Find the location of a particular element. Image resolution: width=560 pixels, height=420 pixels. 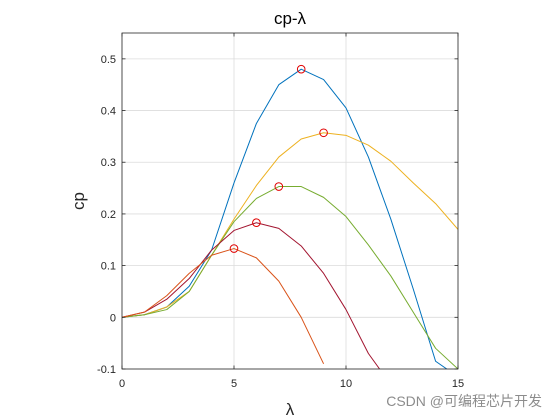

series-line-orange is located at coordinates (223, 306).